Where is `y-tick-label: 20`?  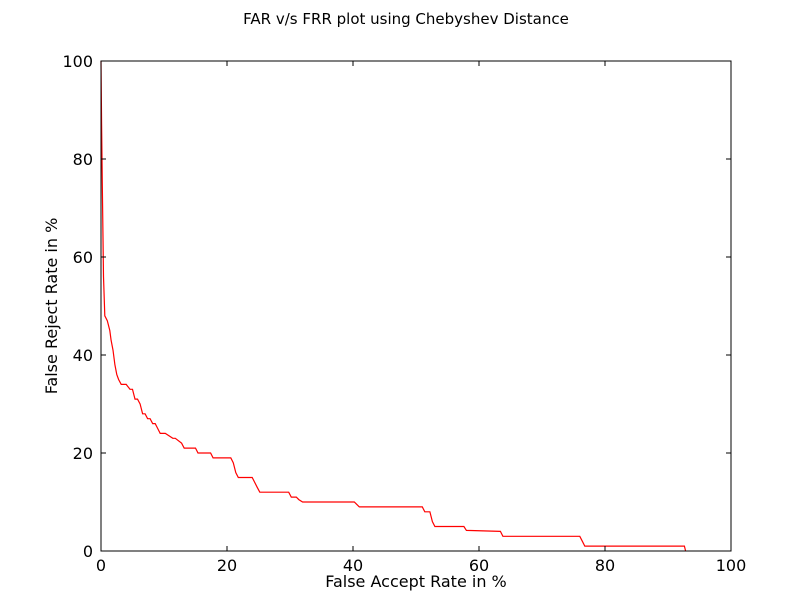
y-tick-label: 20 is located at coordinates (83, 453).